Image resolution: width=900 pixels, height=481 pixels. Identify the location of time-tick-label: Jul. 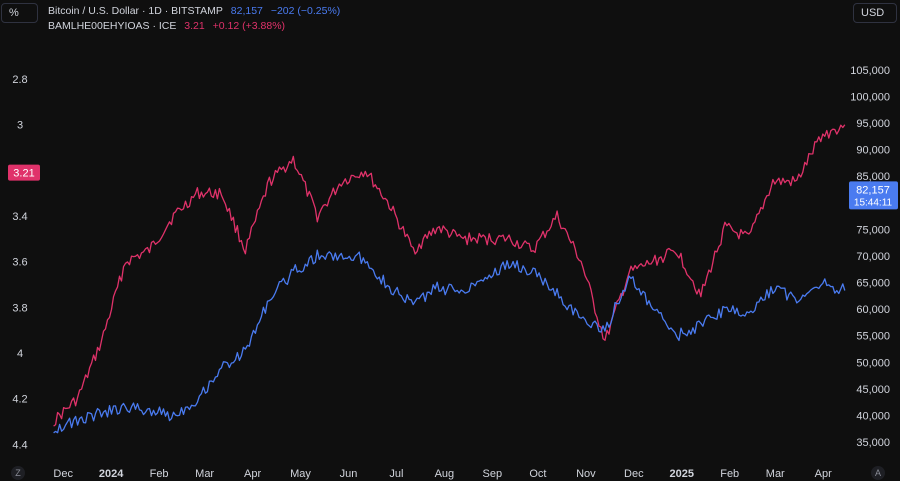
(396, 474).